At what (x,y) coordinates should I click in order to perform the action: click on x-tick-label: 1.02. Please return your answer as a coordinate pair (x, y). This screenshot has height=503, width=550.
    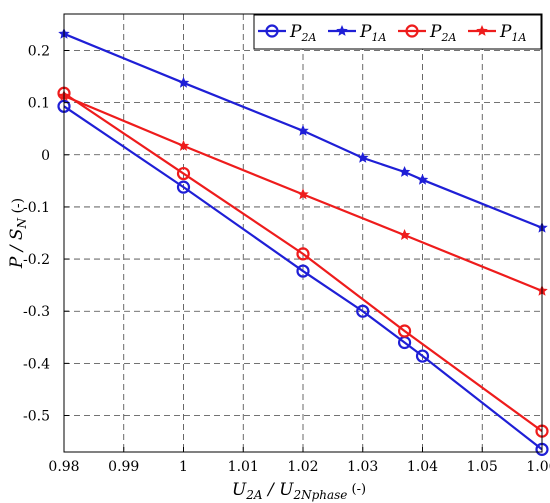
    Looking at the image, I should click on (302, 467).